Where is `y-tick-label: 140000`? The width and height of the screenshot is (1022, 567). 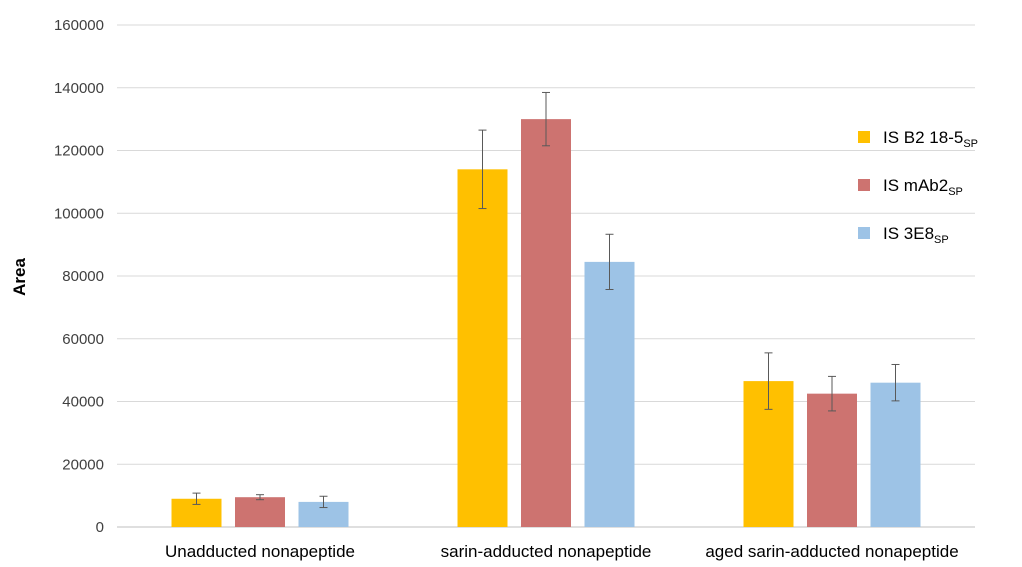
y-tick-label: 140000 is located at coordinates (79, 88).